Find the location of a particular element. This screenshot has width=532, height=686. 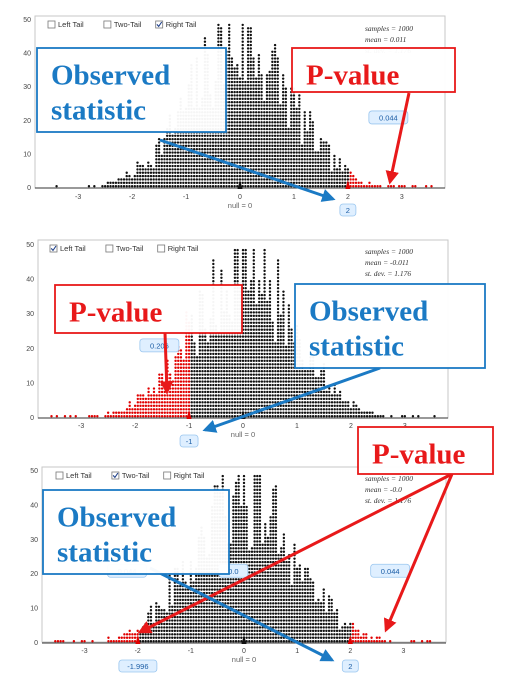

summary-stat: mean = 0.011 is located at coordinates (385, 39).